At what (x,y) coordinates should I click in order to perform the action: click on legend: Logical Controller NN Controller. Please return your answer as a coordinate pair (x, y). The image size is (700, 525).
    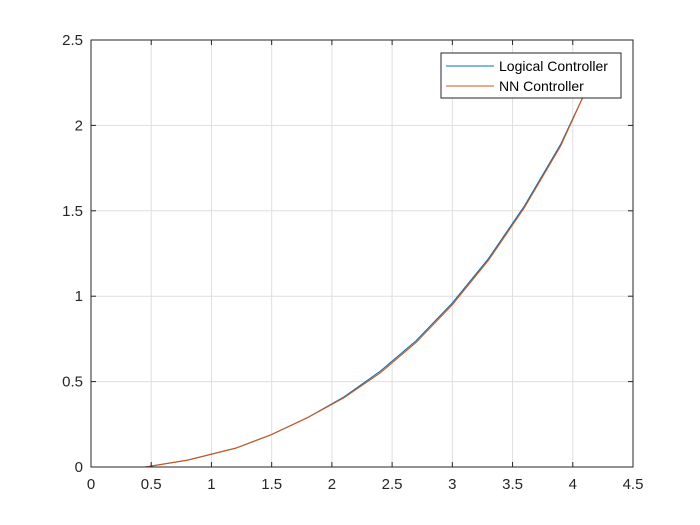
    Looking at the image, I should click on (531, 75).